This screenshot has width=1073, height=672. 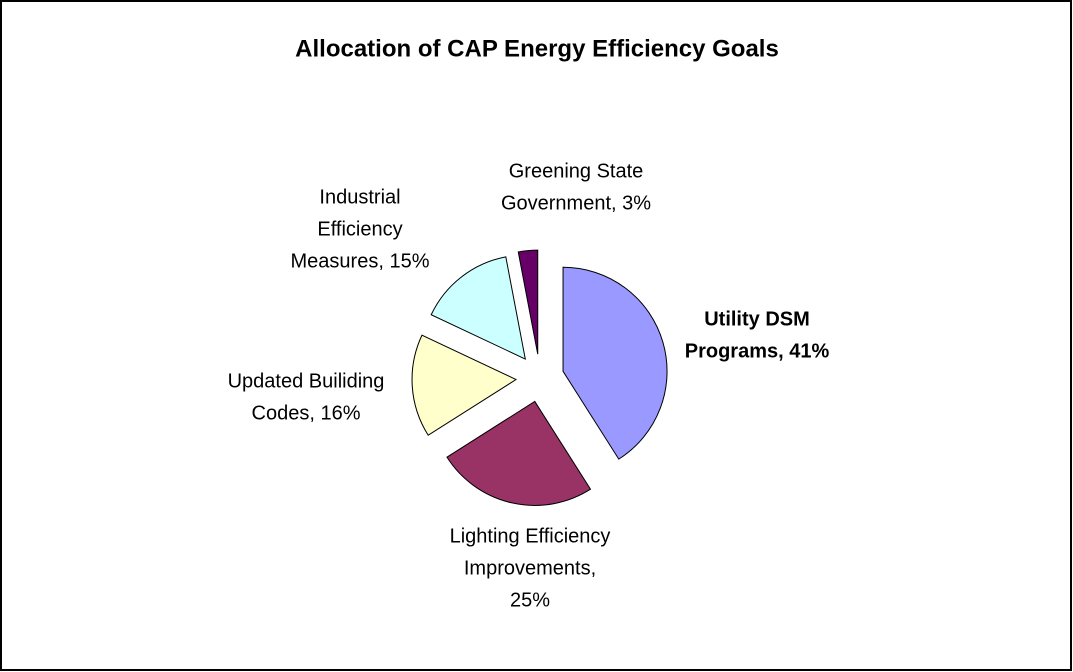 I want to click on slice-label: Updated Builiding, so click(x=306, y=381).